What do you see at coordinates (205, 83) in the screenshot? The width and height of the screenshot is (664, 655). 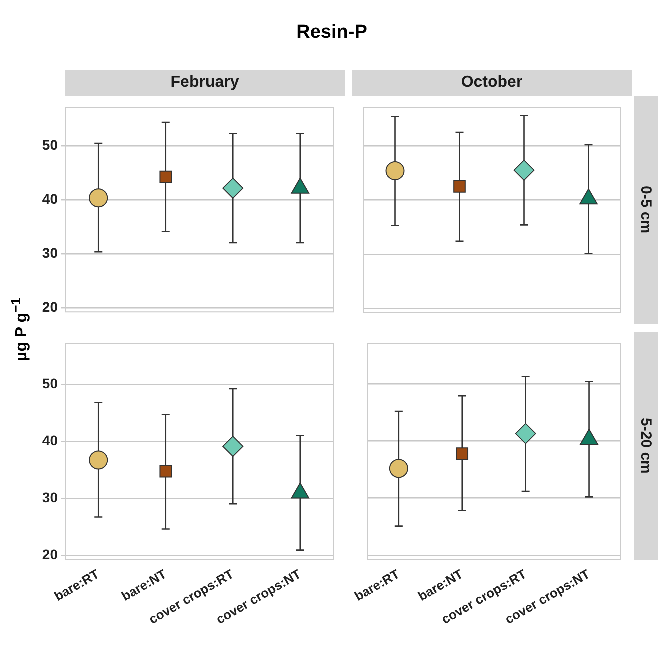 I see `chart-title: February` at bounding box center [205, 83].